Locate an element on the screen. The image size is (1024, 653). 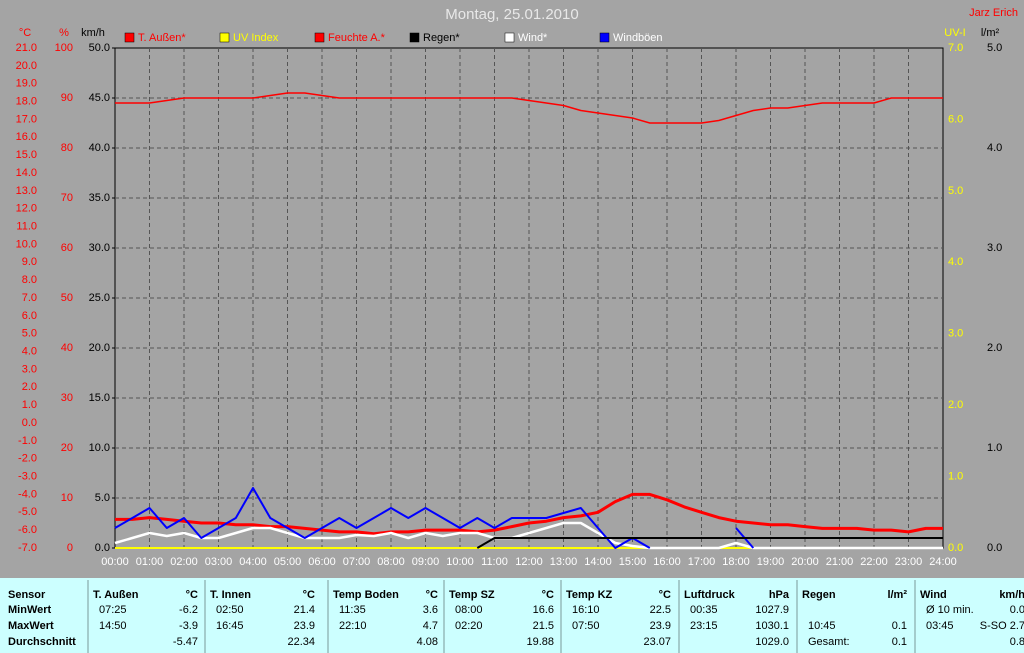
cell-time: 23:15 is located at coordinates (704, 626).